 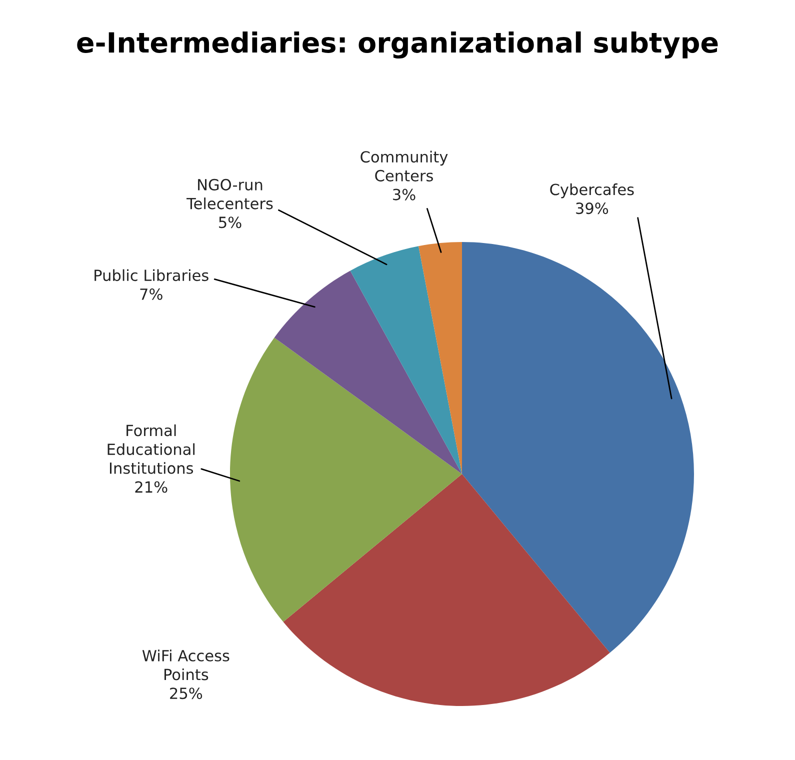 What do you see at coordinates (151, 294) in the screenshot?
I see `data-label: 7%` at bounding box center [151, 294].